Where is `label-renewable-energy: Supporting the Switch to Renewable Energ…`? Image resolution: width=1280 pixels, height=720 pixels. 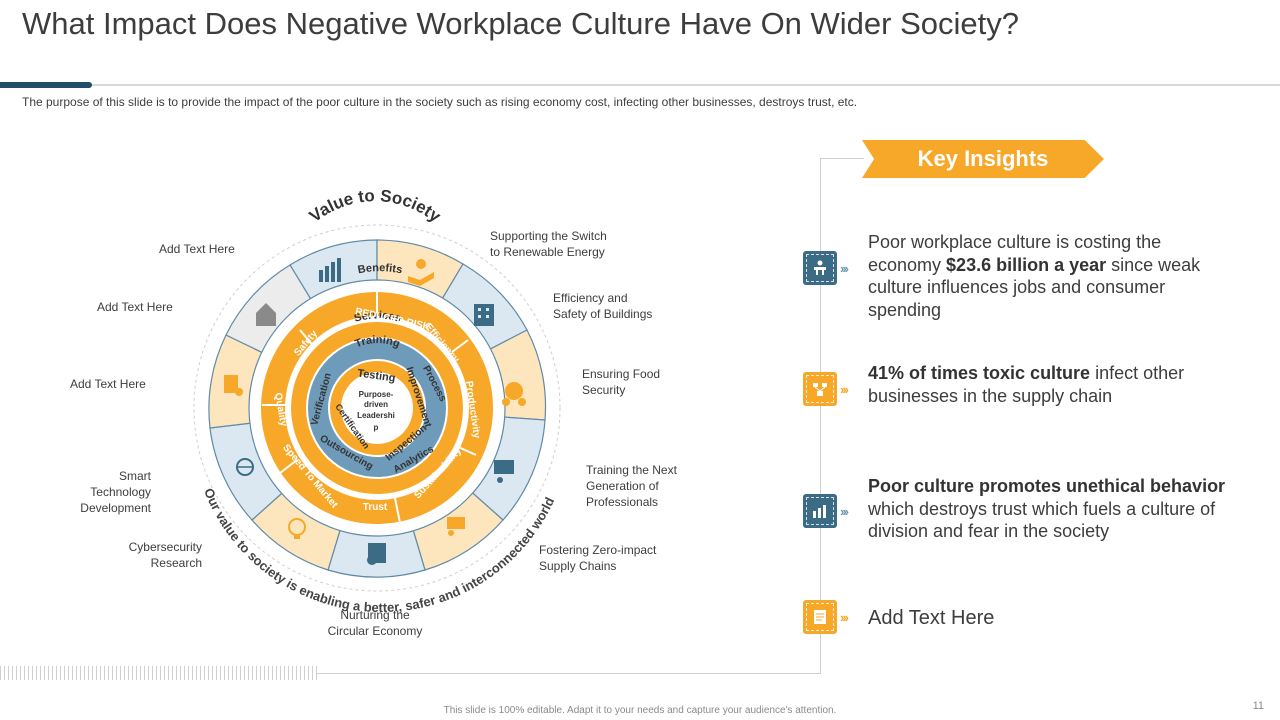 label-renewable-energy: Supporting the Switch to Renewable Energ… is located at coordinates (548, 244).